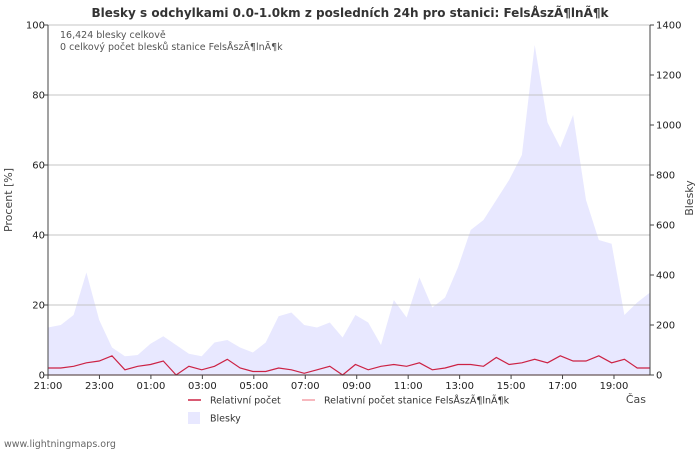 The height and width of the screenshot is (450, 700). What do you see at coordinates (614, 386) in the screenshot?
I see `x-tick-label: 19:00` at bounding box center [614, 386].